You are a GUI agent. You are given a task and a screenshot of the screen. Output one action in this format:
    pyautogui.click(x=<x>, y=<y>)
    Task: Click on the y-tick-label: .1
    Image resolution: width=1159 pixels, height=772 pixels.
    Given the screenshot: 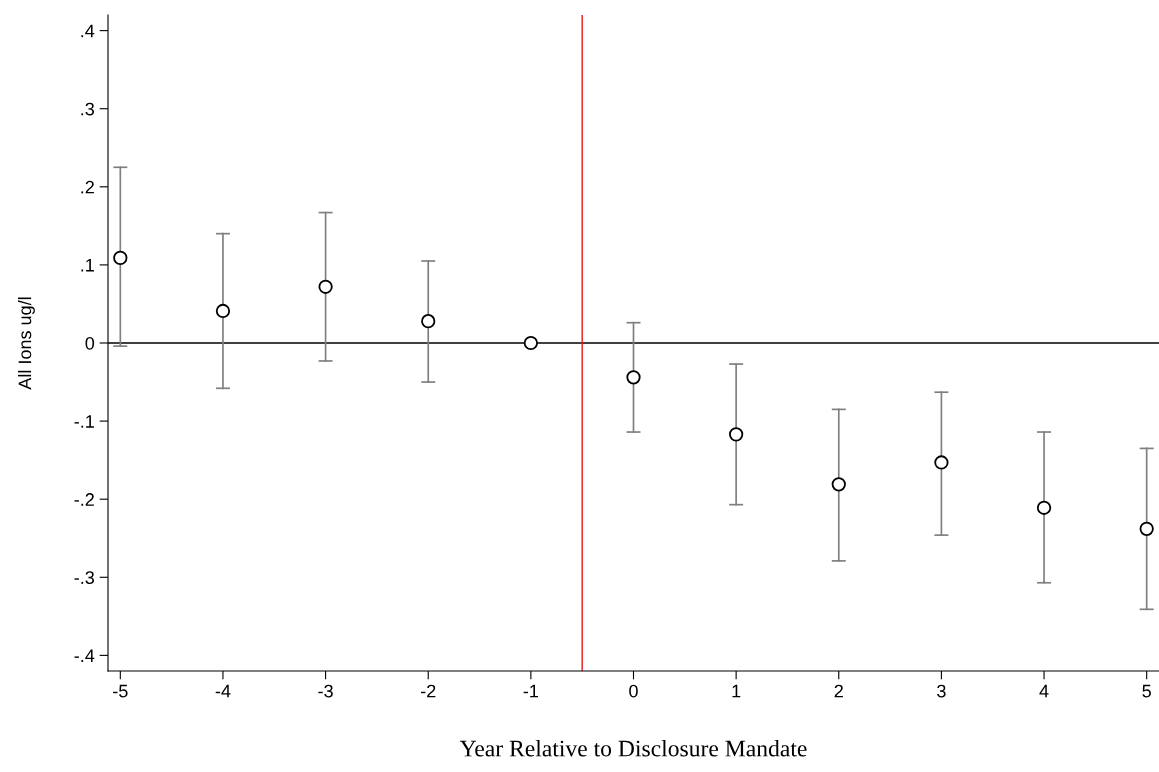 What is the action you would take?
    pyautogui.click(x=87, y=265)
    